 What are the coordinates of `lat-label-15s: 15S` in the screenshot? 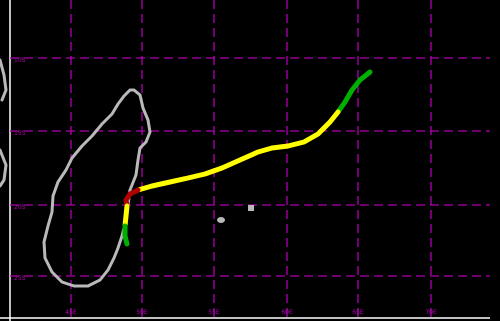 It's located at (20, 133).